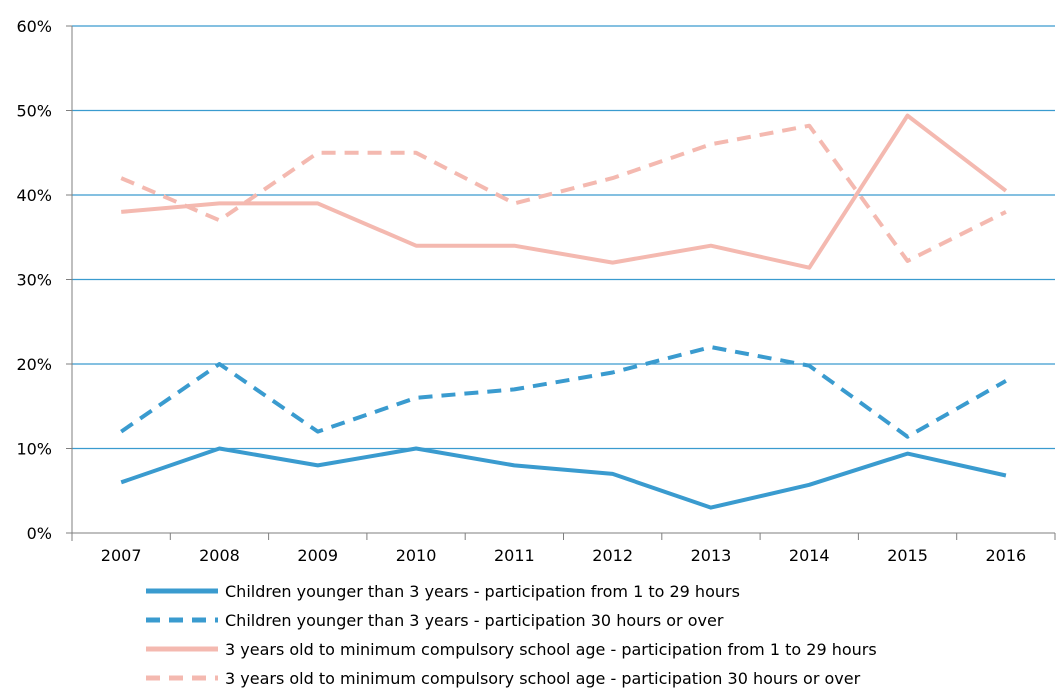 The height and width of the screenshot is (698, 1056). What do you see at coordinates (612, 555) in the screenshot?
I see `x-tick-label: 2012` at bounding box center [612, 555].